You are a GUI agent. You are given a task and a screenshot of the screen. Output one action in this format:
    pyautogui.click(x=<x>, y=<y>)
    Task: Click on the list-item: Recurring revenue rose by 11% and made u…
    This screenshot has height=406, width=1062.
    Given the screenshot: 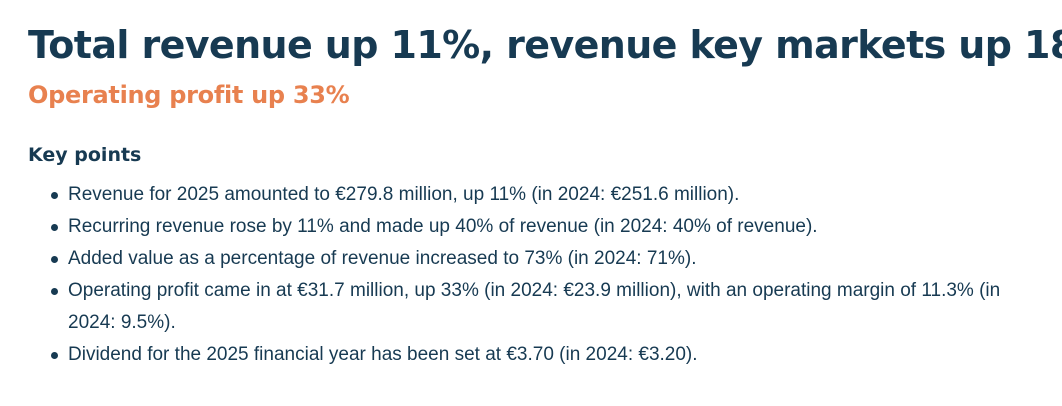 What is the action you would take?
    pyautogui.click(x=540, y=227)
    